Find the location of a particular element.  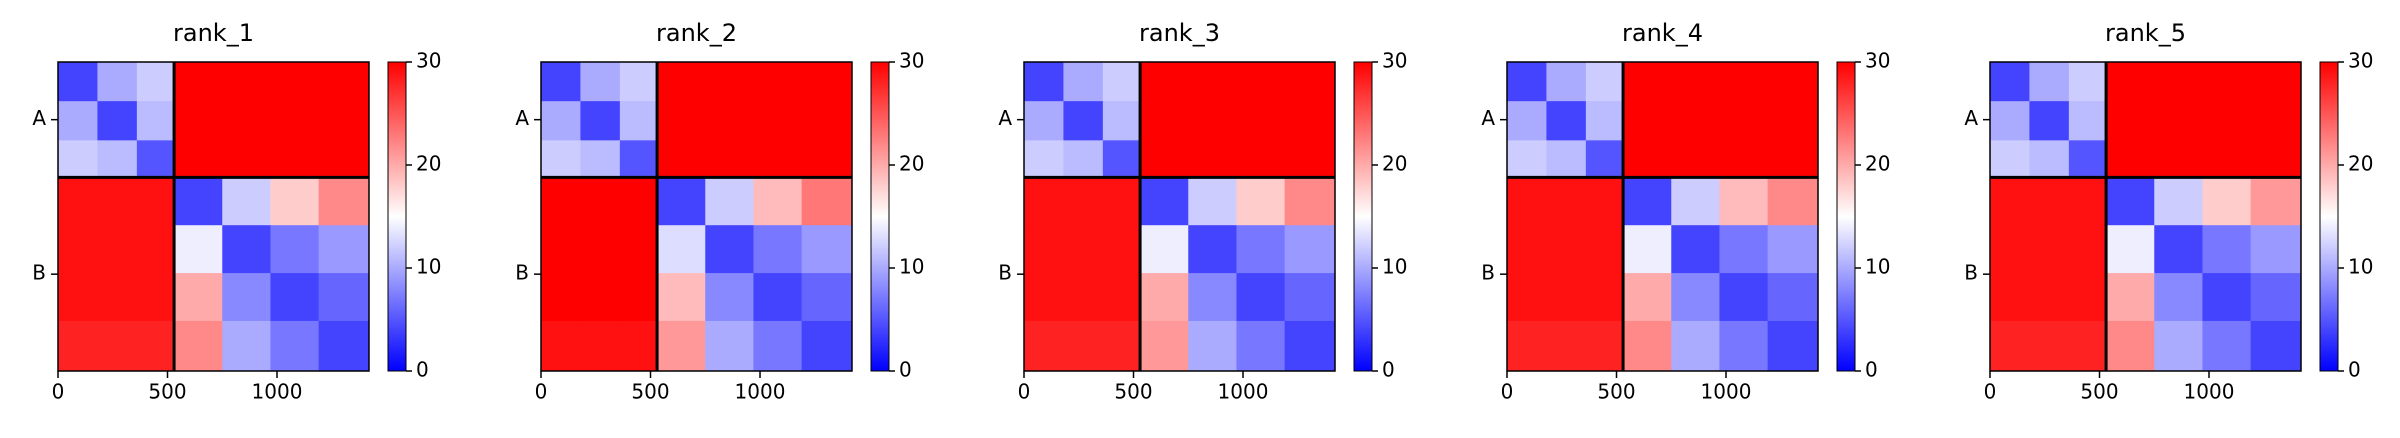

chart-title: rank_3 is located at coordinates (1179, 33).